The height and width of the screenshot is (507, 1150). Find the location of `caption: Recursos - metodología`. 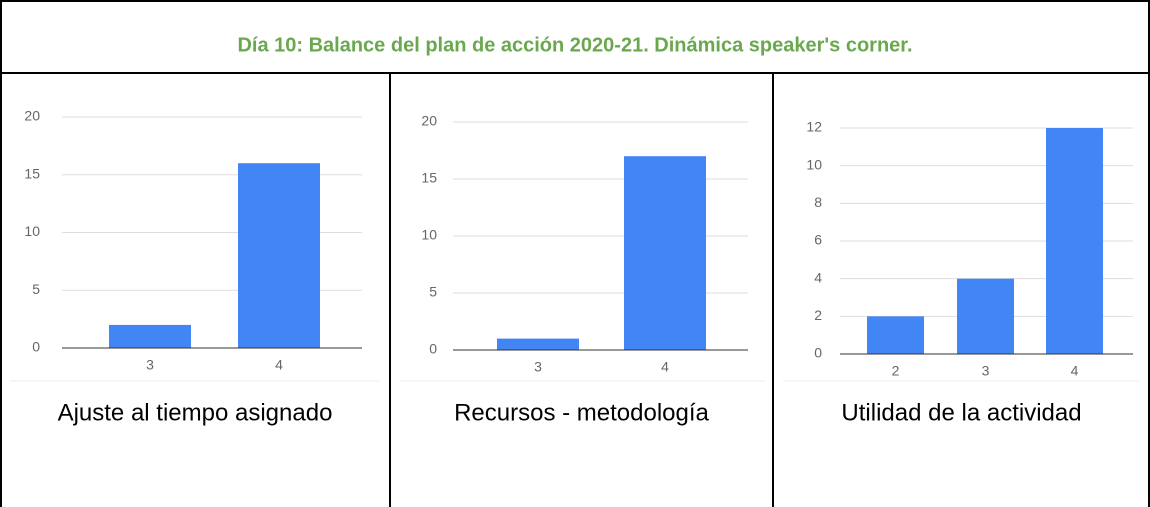

caption: Recursos - metodología is located at coordinates (581, 412).